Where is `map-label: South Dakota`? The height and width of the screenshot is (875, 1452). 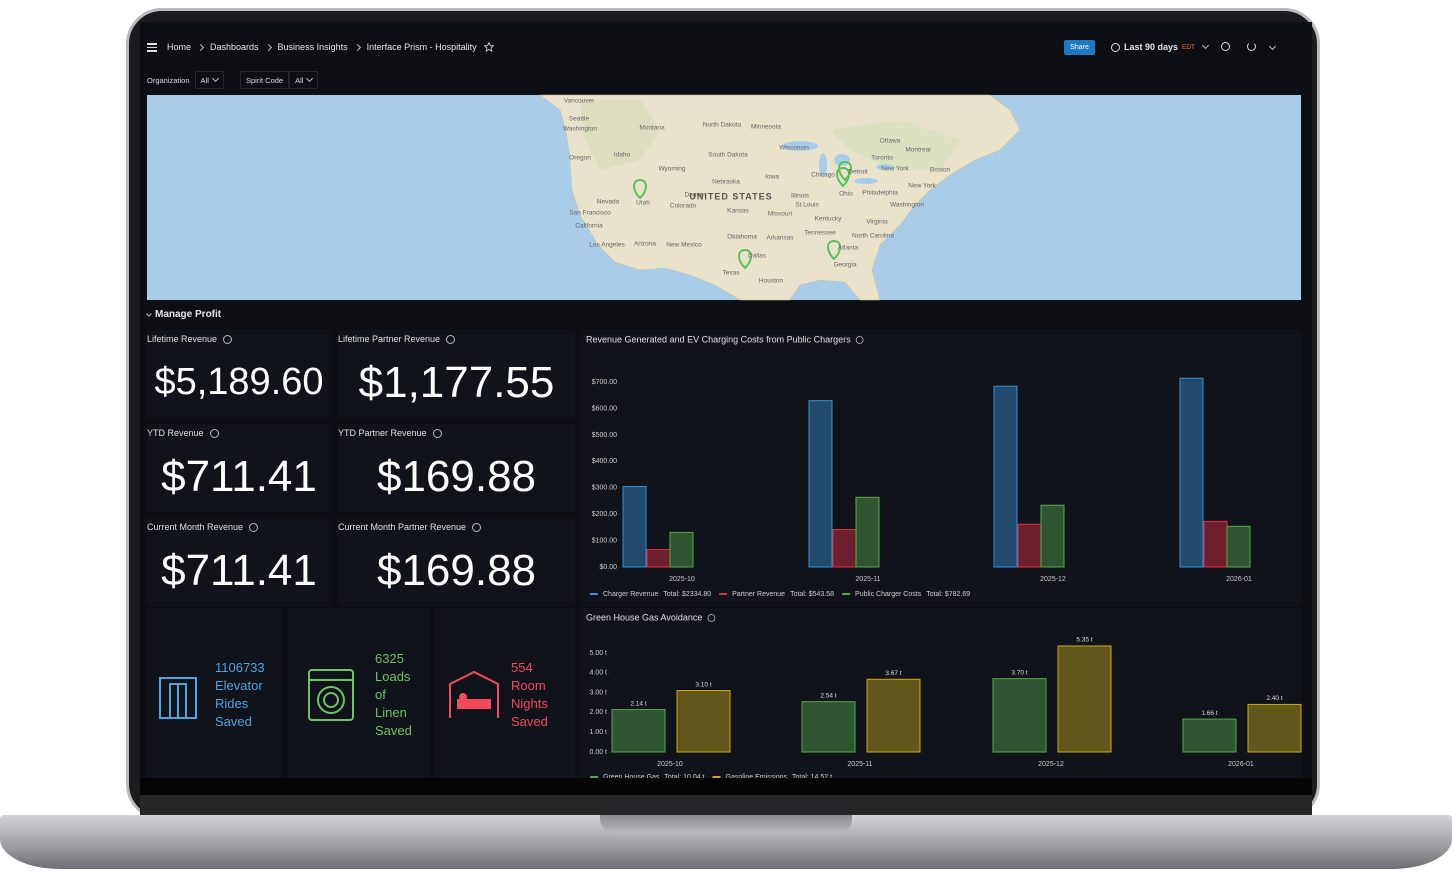 map-label: South Dakota is located at coordinates (728, 155).